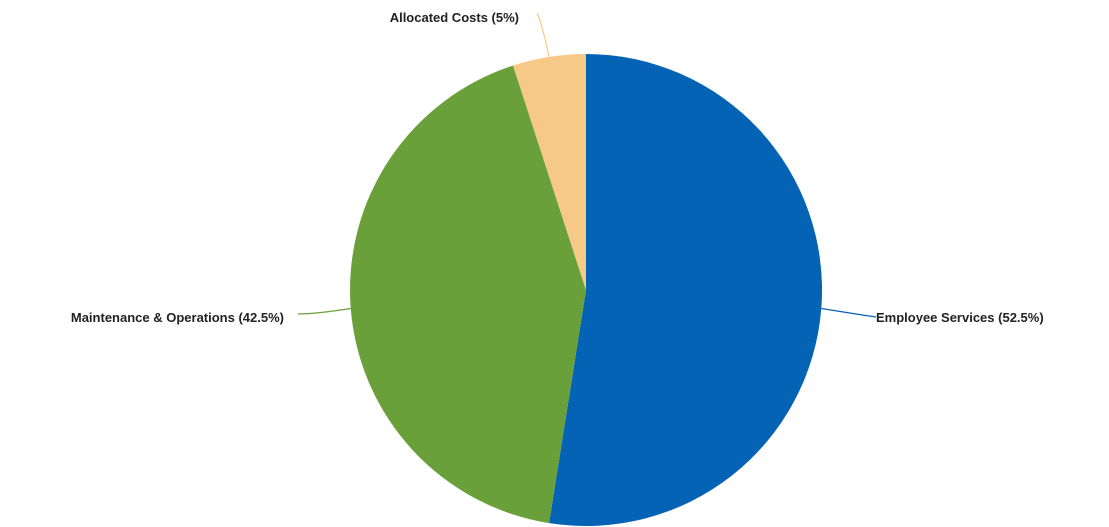 This screenshot has width=1109, height=527. What do you see at coordinates (454, 17) in the screenshot?
I see `slice-label-2: Allocated Costs (5%)` at bounding box center [454, 17].